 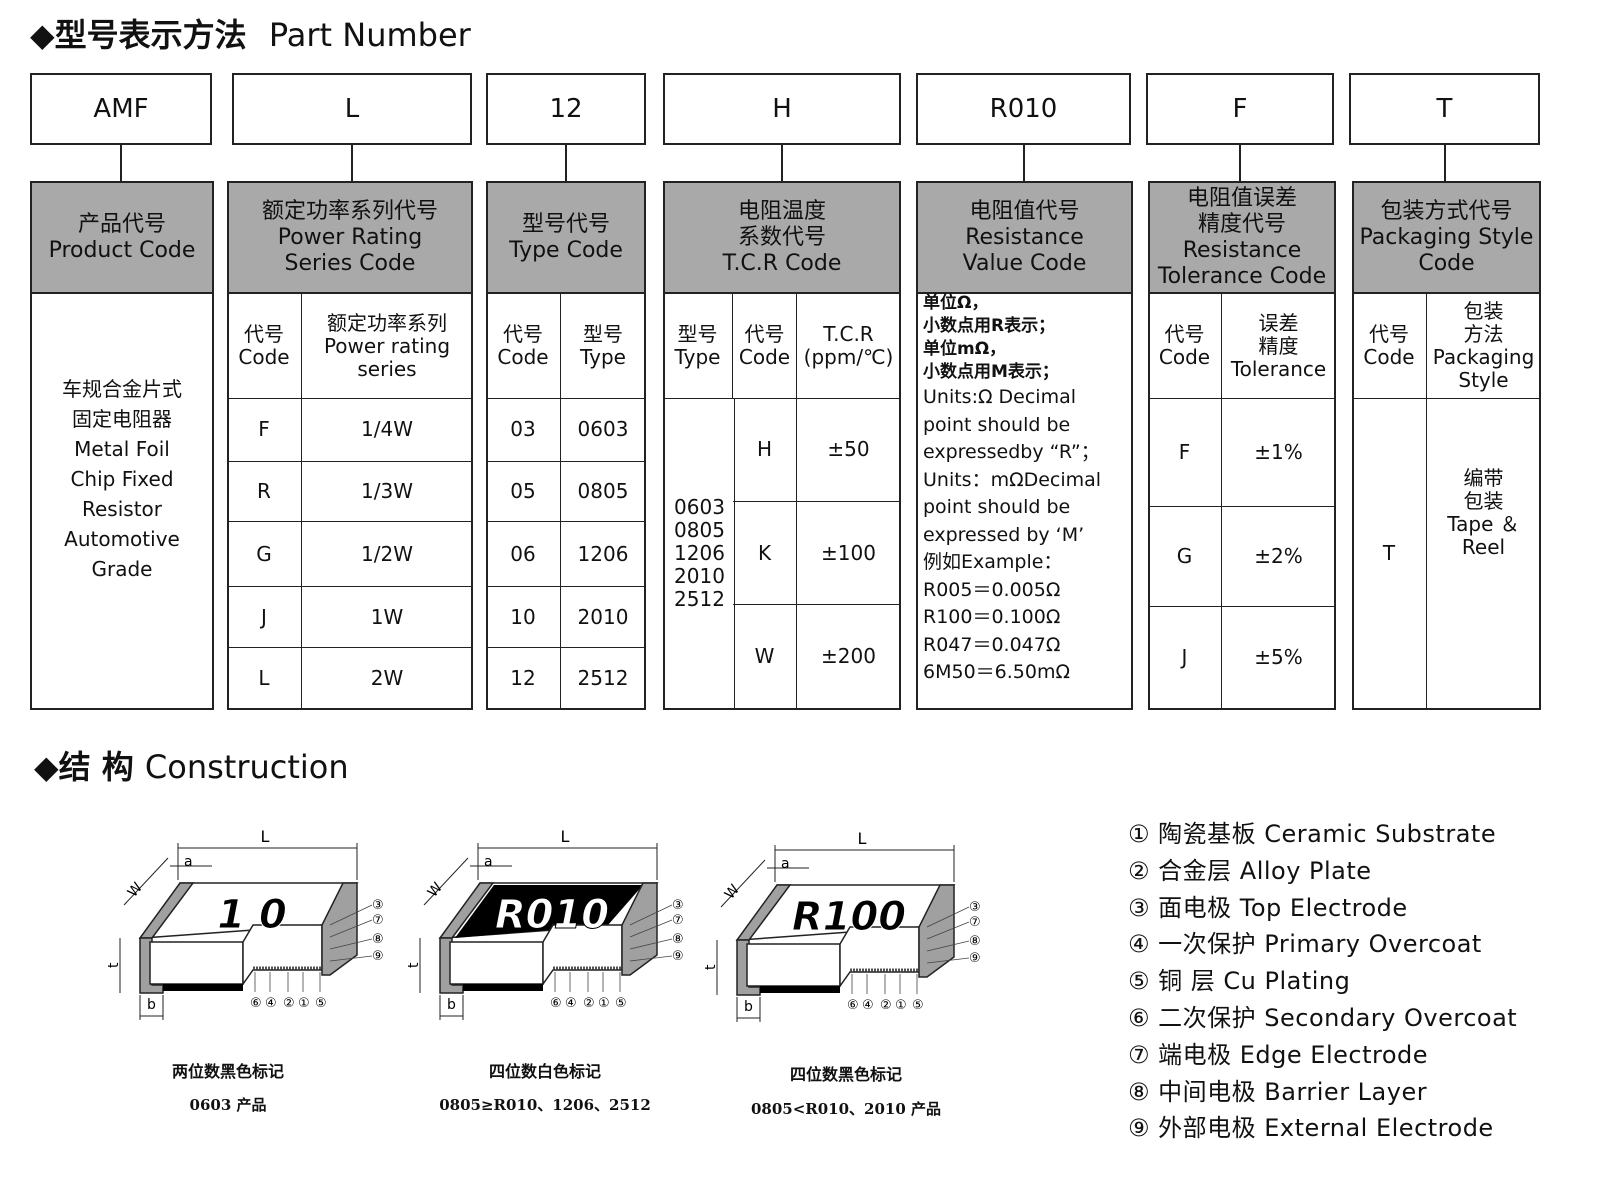 I want to click on description-line: point should be, so click(x=997, y=424).